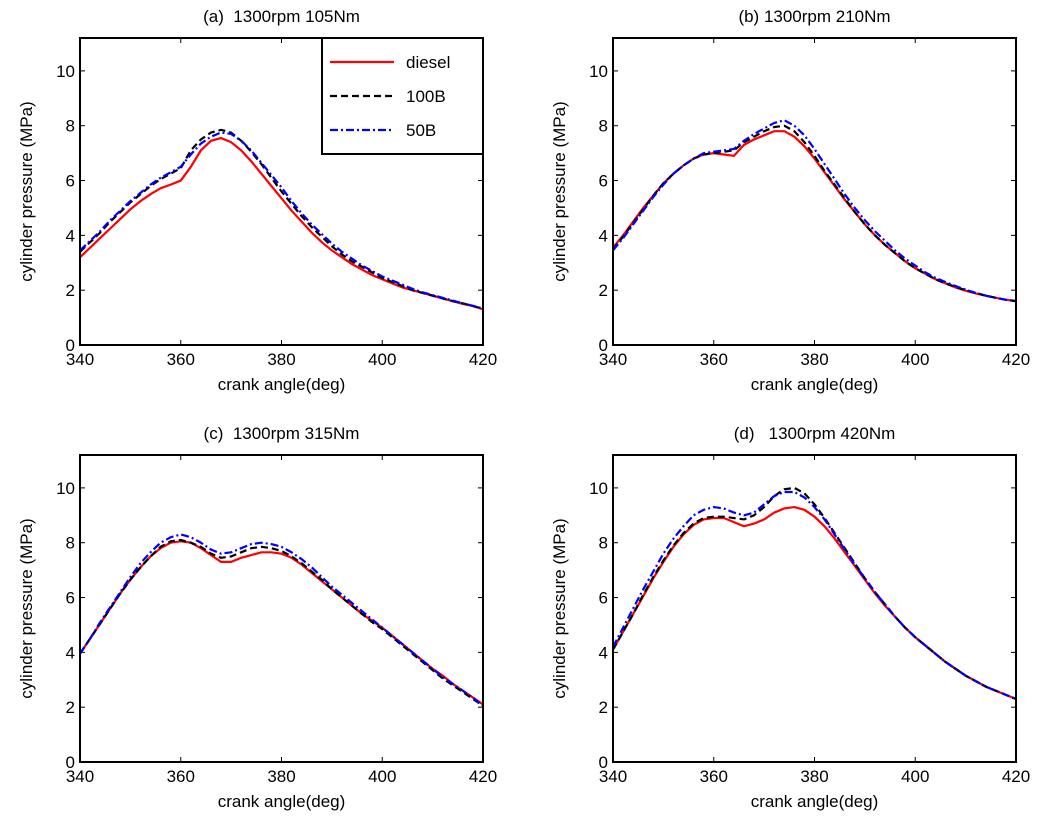 This screenshot has height=826, width=1037. I want to click on legend-label: 50B, so click(421, 130).